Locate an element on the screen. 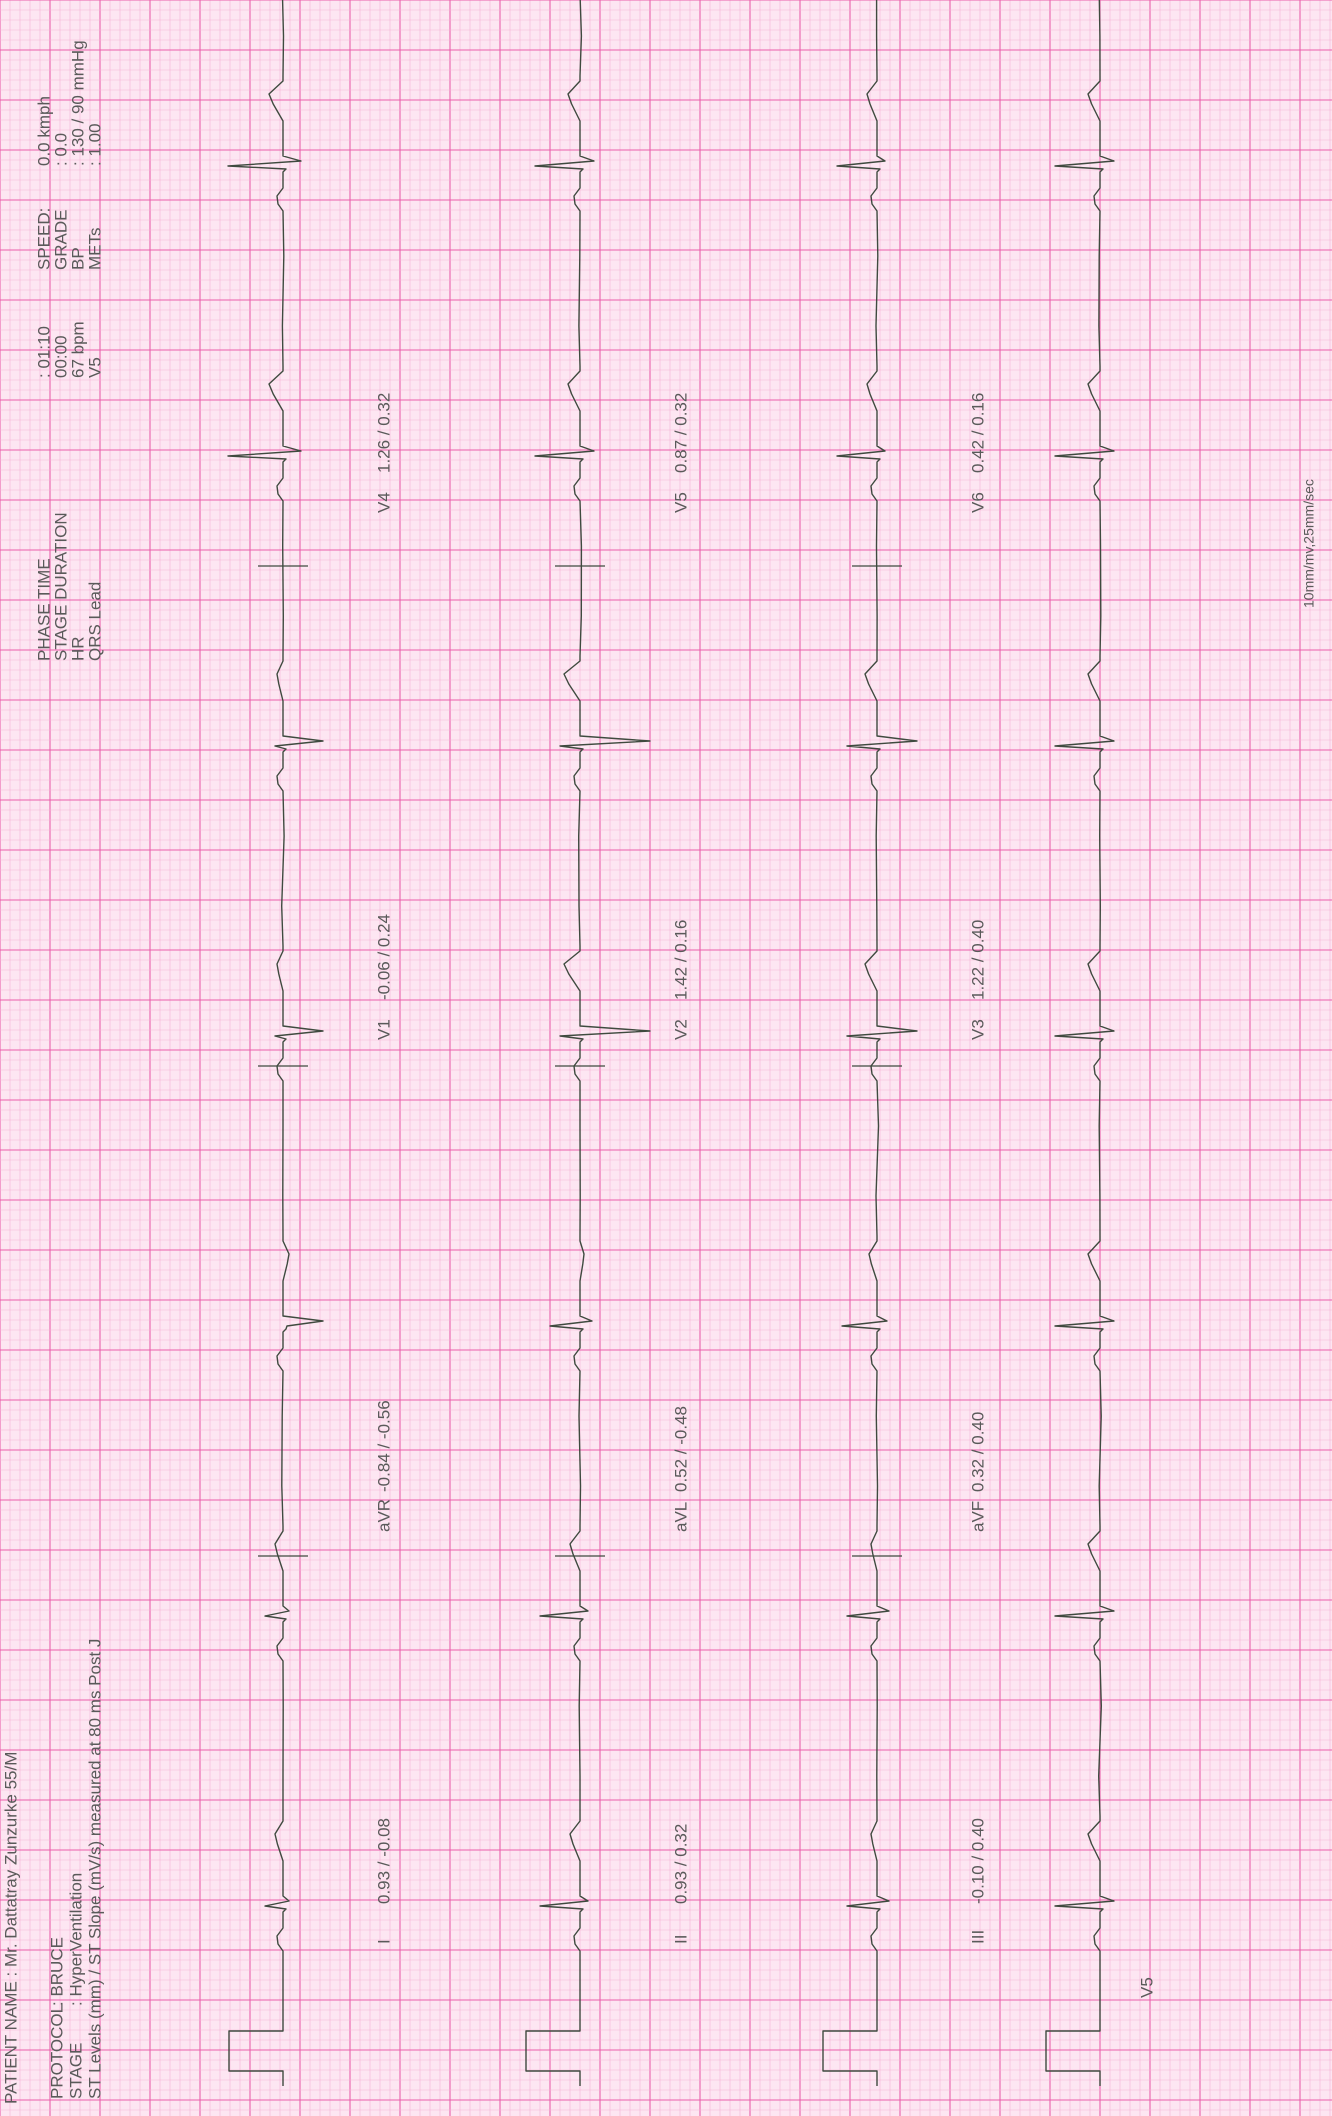  lead-name: aVL is located at coordinates (680, 1517).